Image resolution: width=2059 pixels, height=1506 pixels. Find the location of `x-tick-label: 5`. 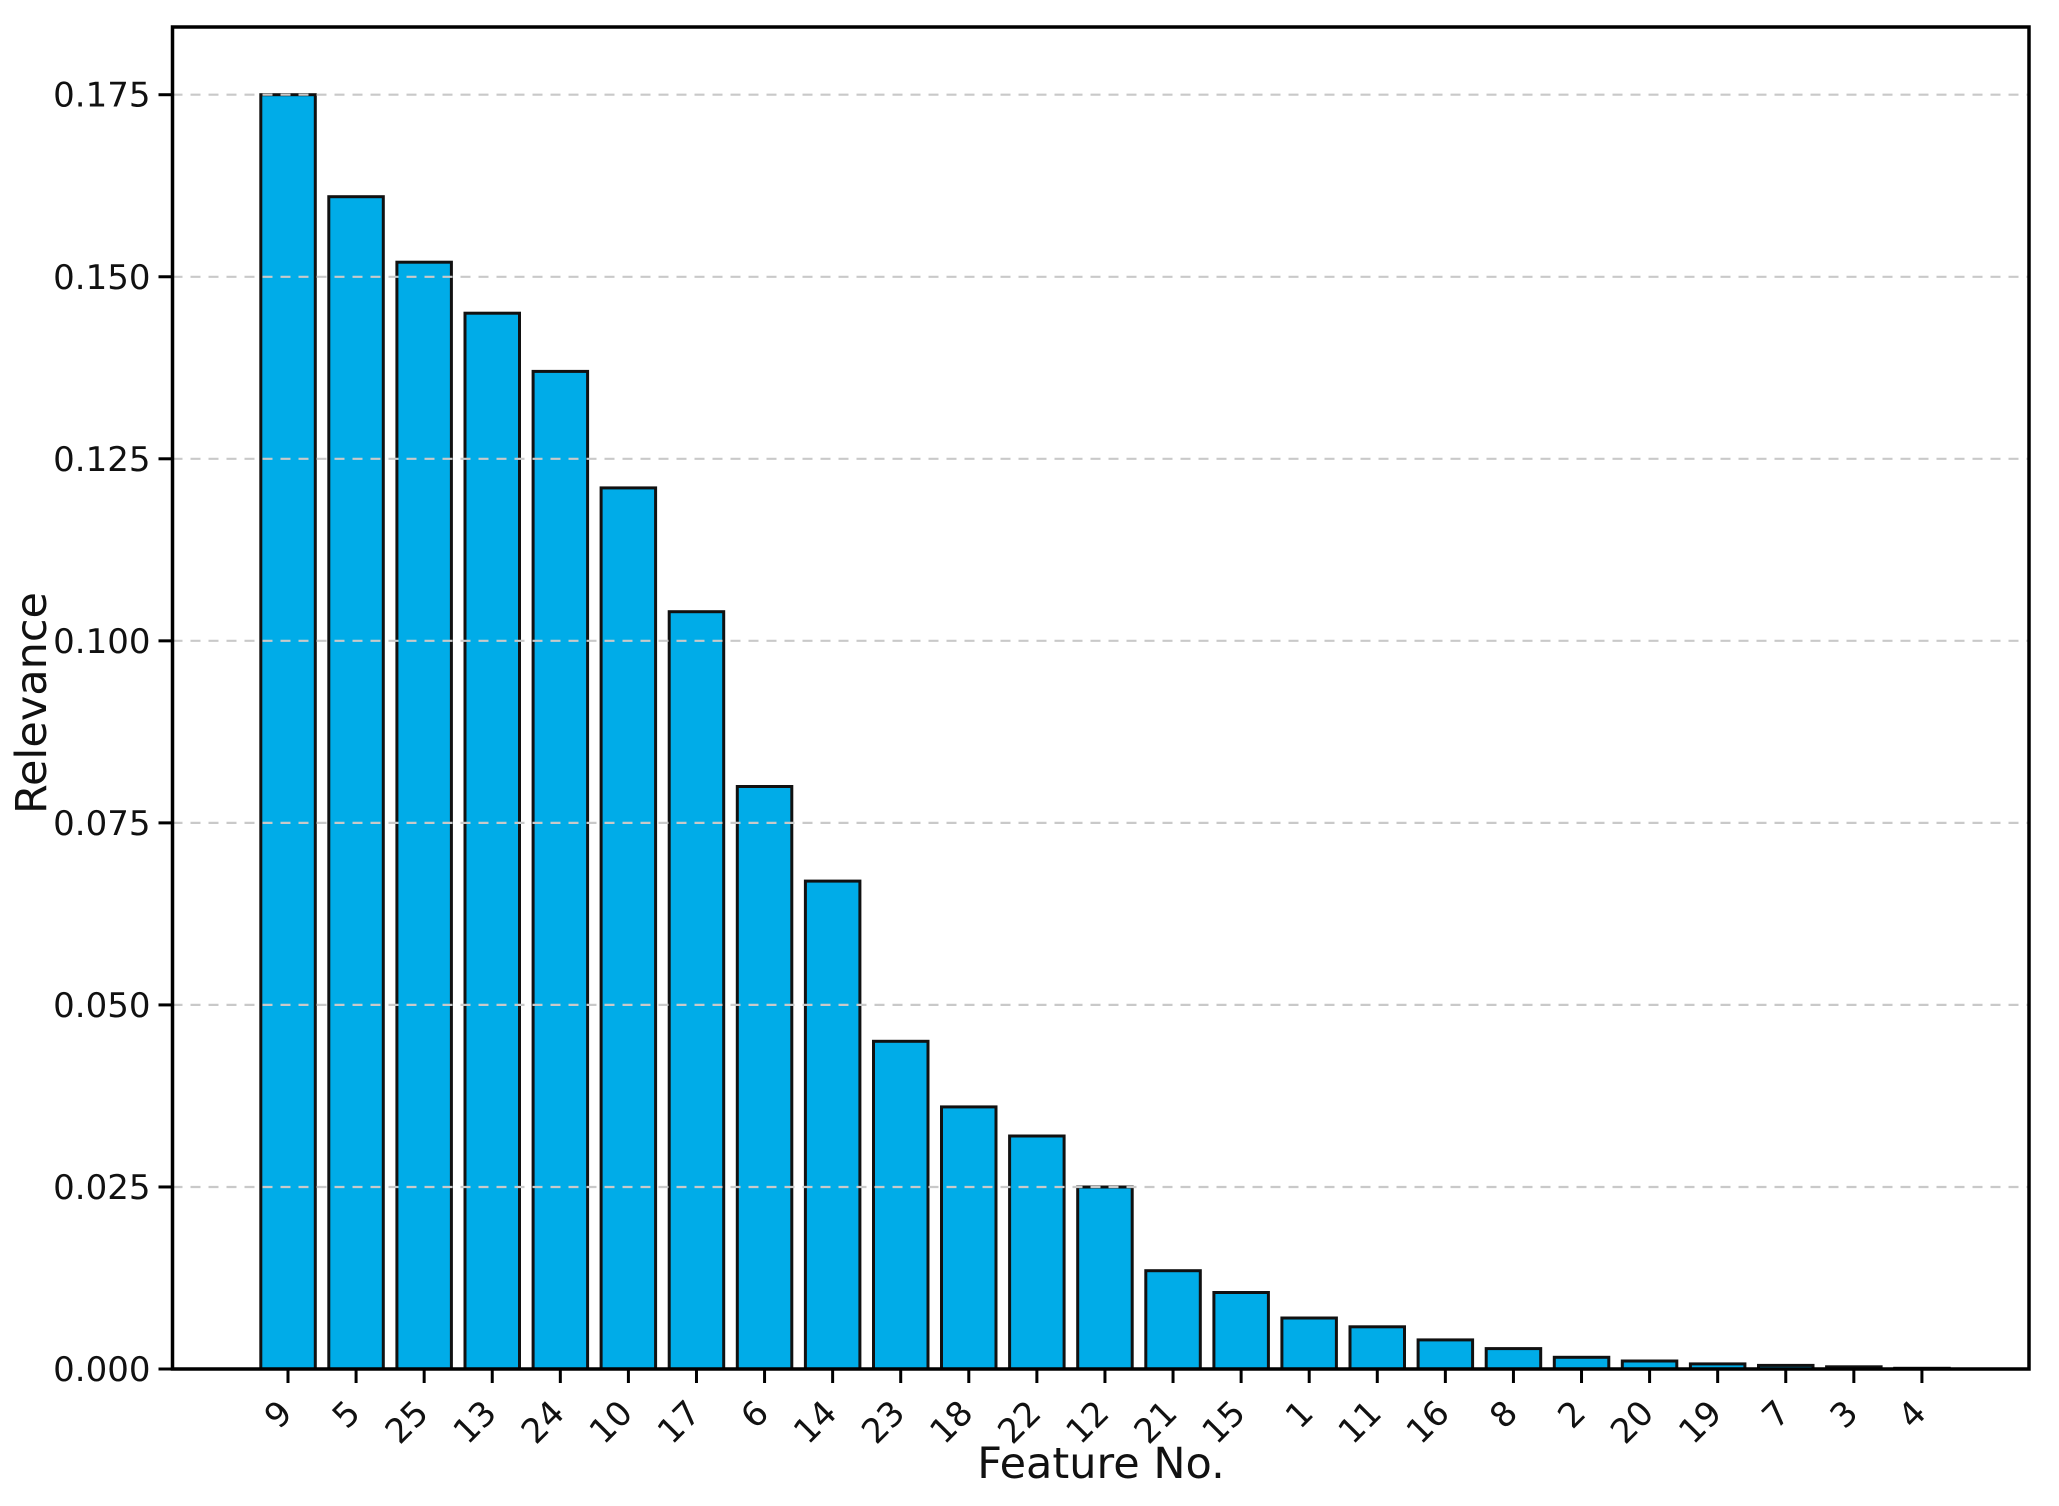

x-tick-label: 5 is located at coordinates (347, 1415).